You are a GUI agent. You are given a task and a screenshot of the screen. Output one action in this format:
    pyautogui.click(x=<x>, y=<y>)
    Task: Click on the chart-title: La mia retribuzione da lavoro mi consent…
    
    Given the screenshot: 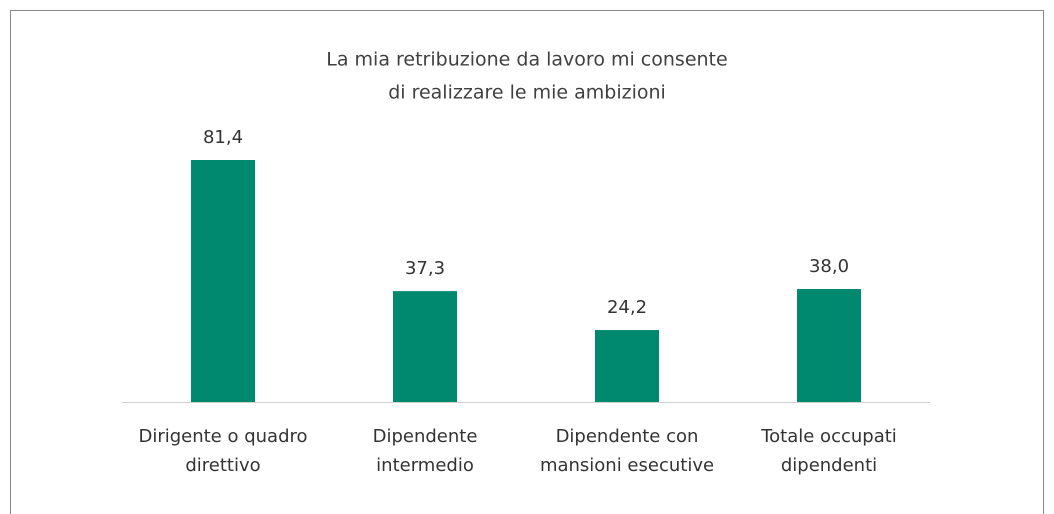 What is the action you would take?
    pyautogui.click(x=526, y=60)
    